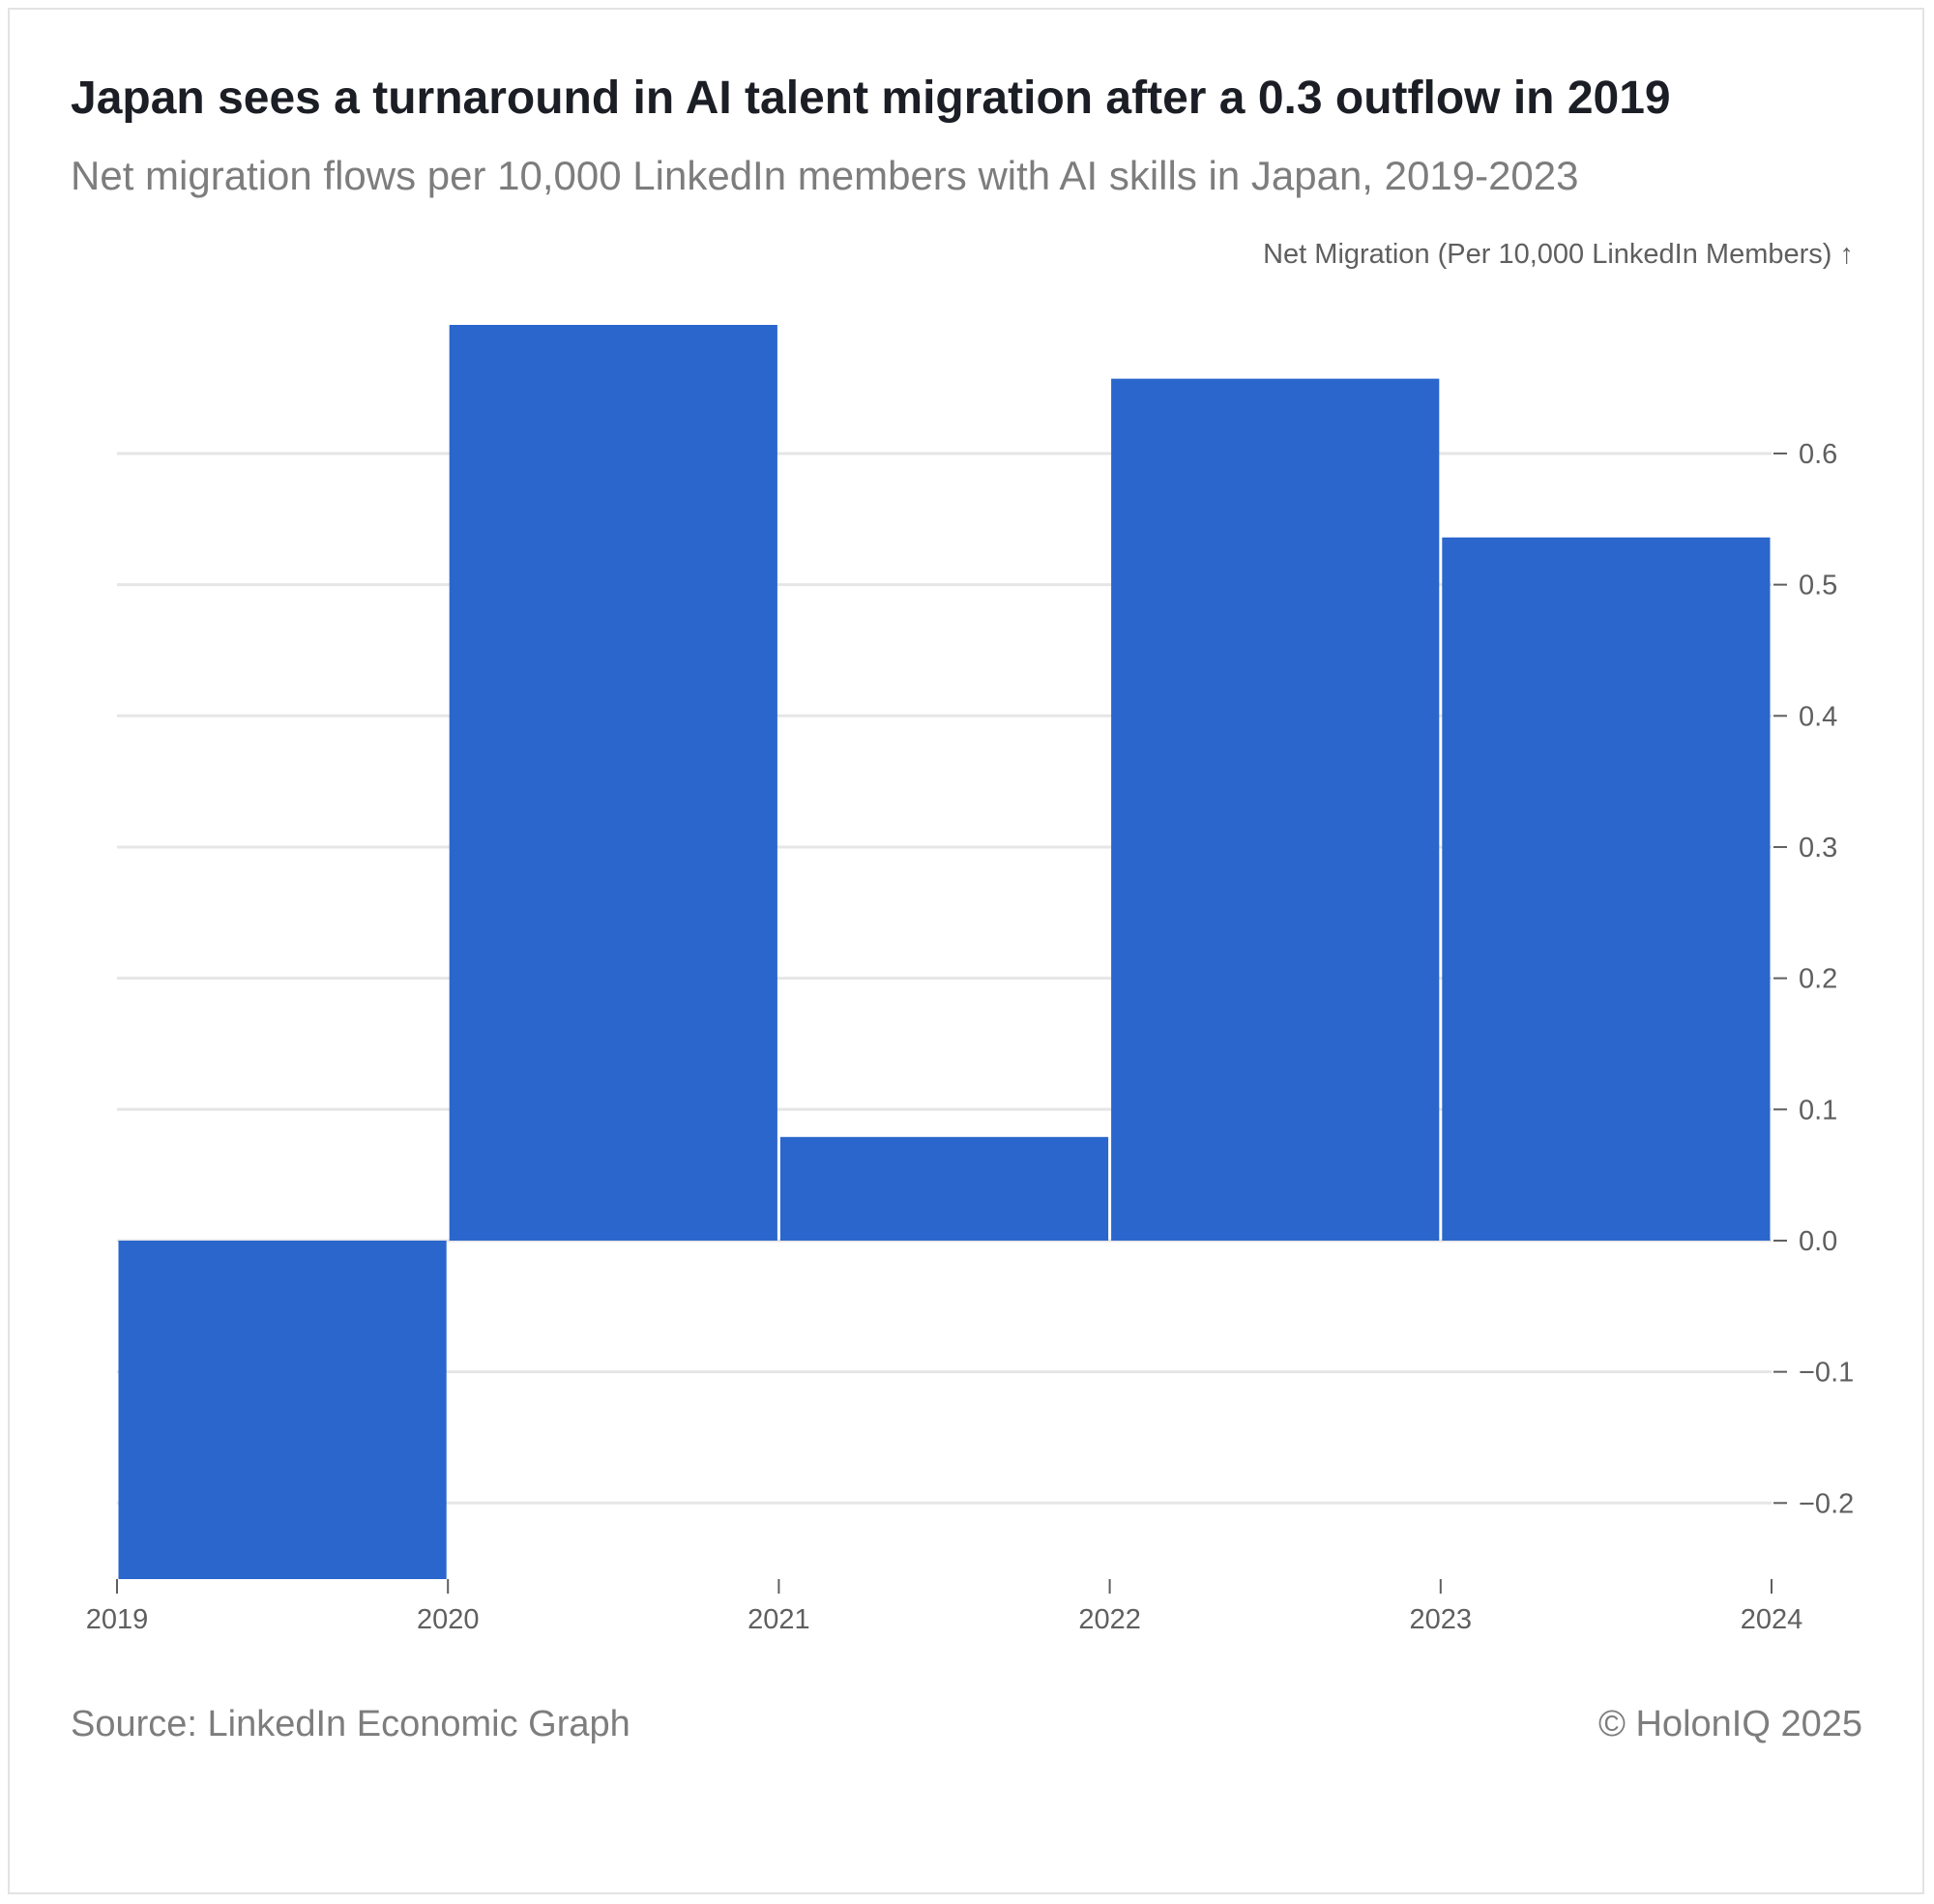 The height and width of the screenshot is (1904, 1934). Describe the element at coordinates (1772, 1620) in the screenshot. I see `x-tick-label: 2024` at that location.